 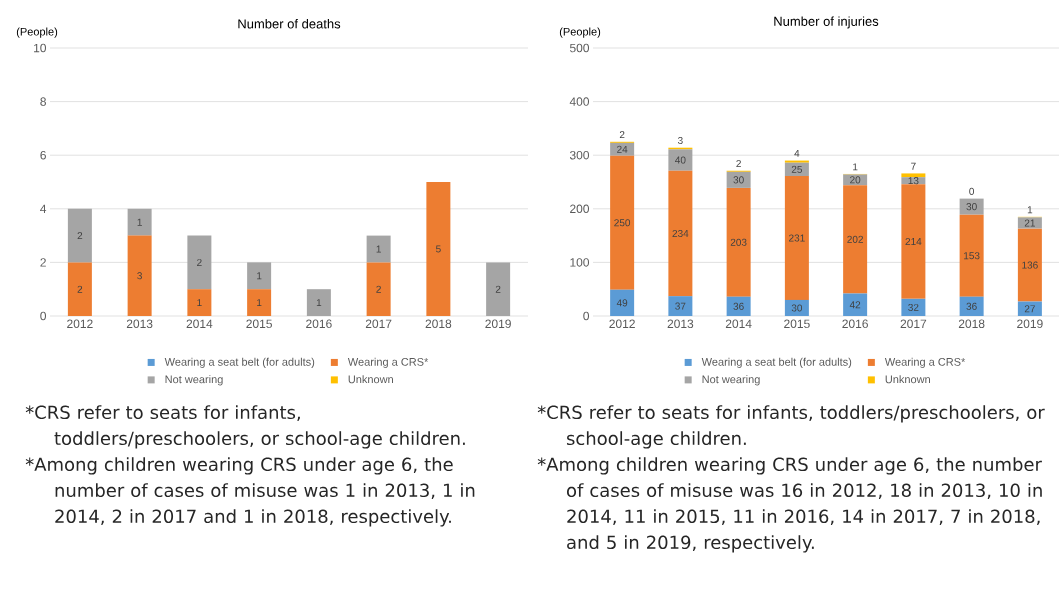 What do you see at coordinates (797, 169) in the screenshot?
I see `data-label: 25` at bounding box center [797, 169].